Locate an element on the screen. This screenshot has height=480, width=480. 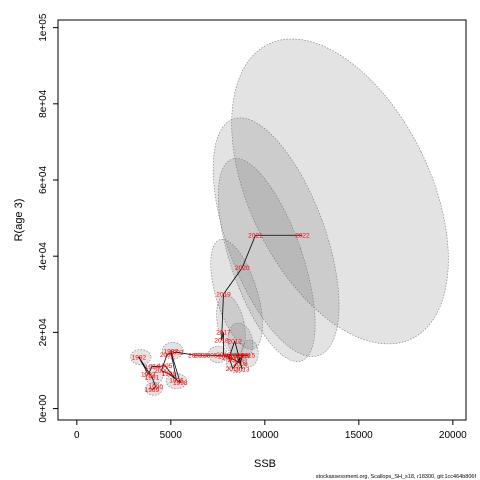
year-label: 2007 is located at coordinates (235, 360).